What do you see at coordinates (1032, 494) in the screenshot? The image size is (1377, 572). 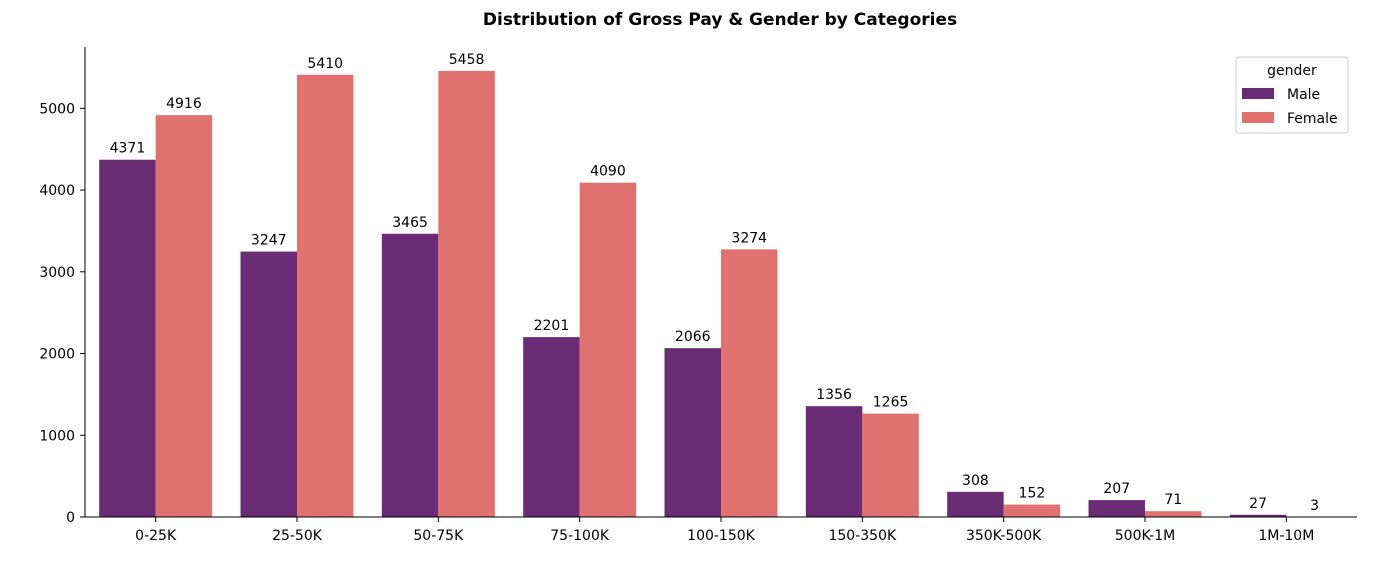 I see `data-label-female: 152` at bounding box center [1032, 494].